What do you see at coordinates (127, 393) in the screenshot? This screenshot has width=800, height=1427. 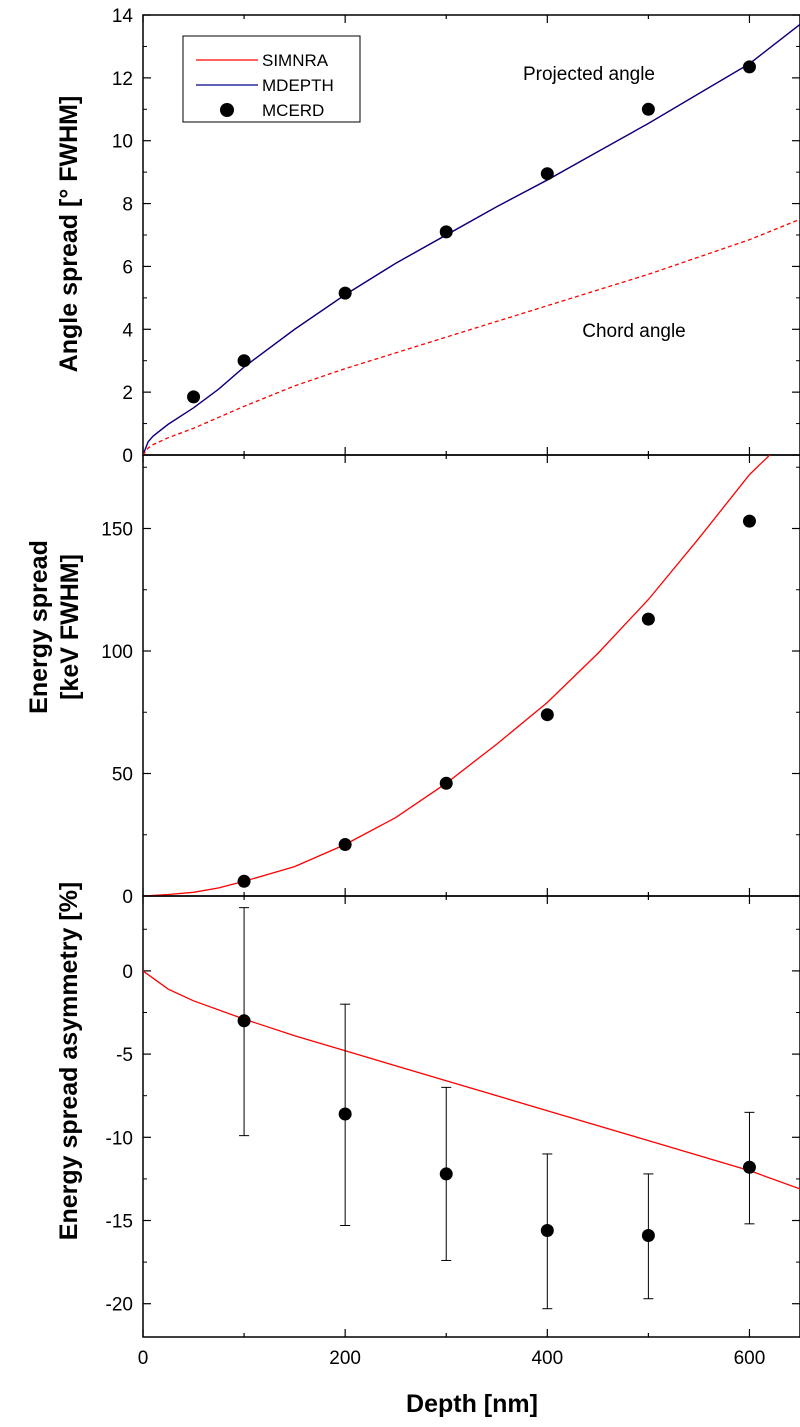 I see `ytick-label: 2` at bounding box center [127, 393].